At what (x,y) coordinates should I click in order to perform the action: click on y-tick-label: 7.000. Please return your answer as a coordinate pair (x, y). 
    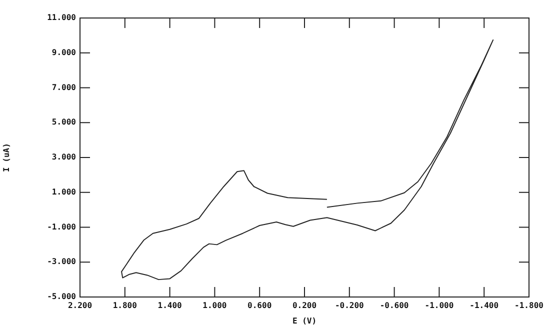
    Looking at the image, I should click on (64, 87).